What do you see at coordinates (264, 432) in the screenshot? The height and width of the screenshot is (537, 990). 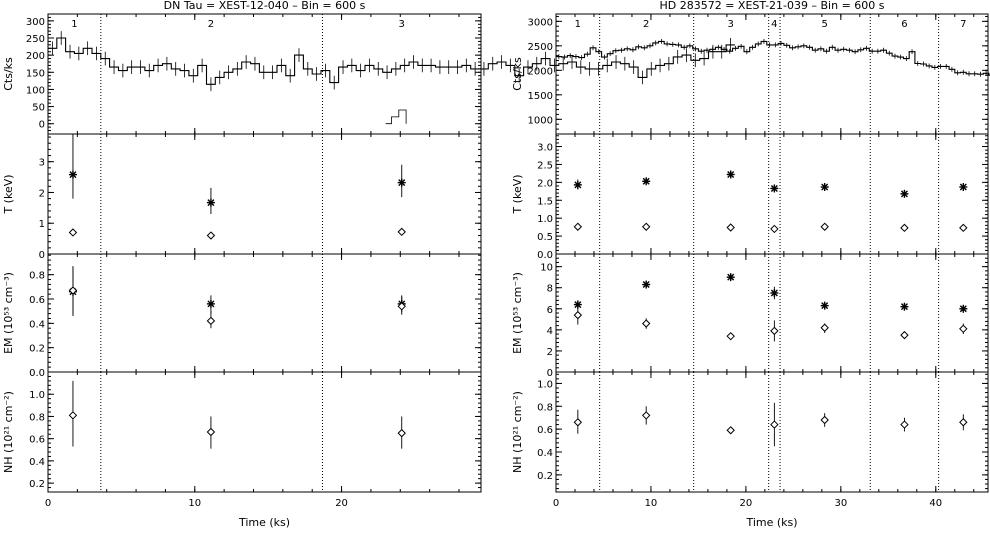 I see `chart-1-panel-4-frame` at bounding box center [264, 432].